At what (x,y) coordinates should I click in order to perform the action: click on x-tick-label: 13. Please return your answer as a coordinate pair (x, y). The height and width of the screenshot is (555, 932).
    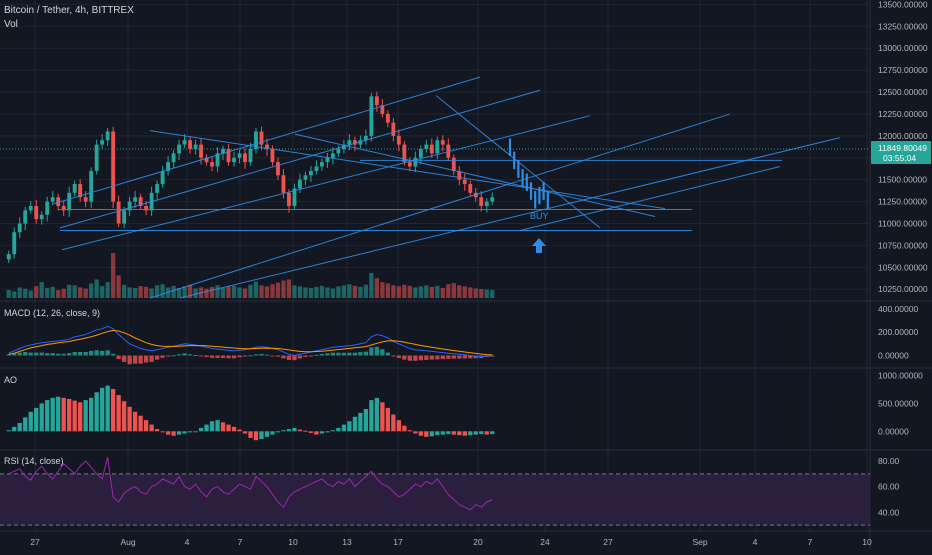
    Looking at the image, I should click on (347, 542).